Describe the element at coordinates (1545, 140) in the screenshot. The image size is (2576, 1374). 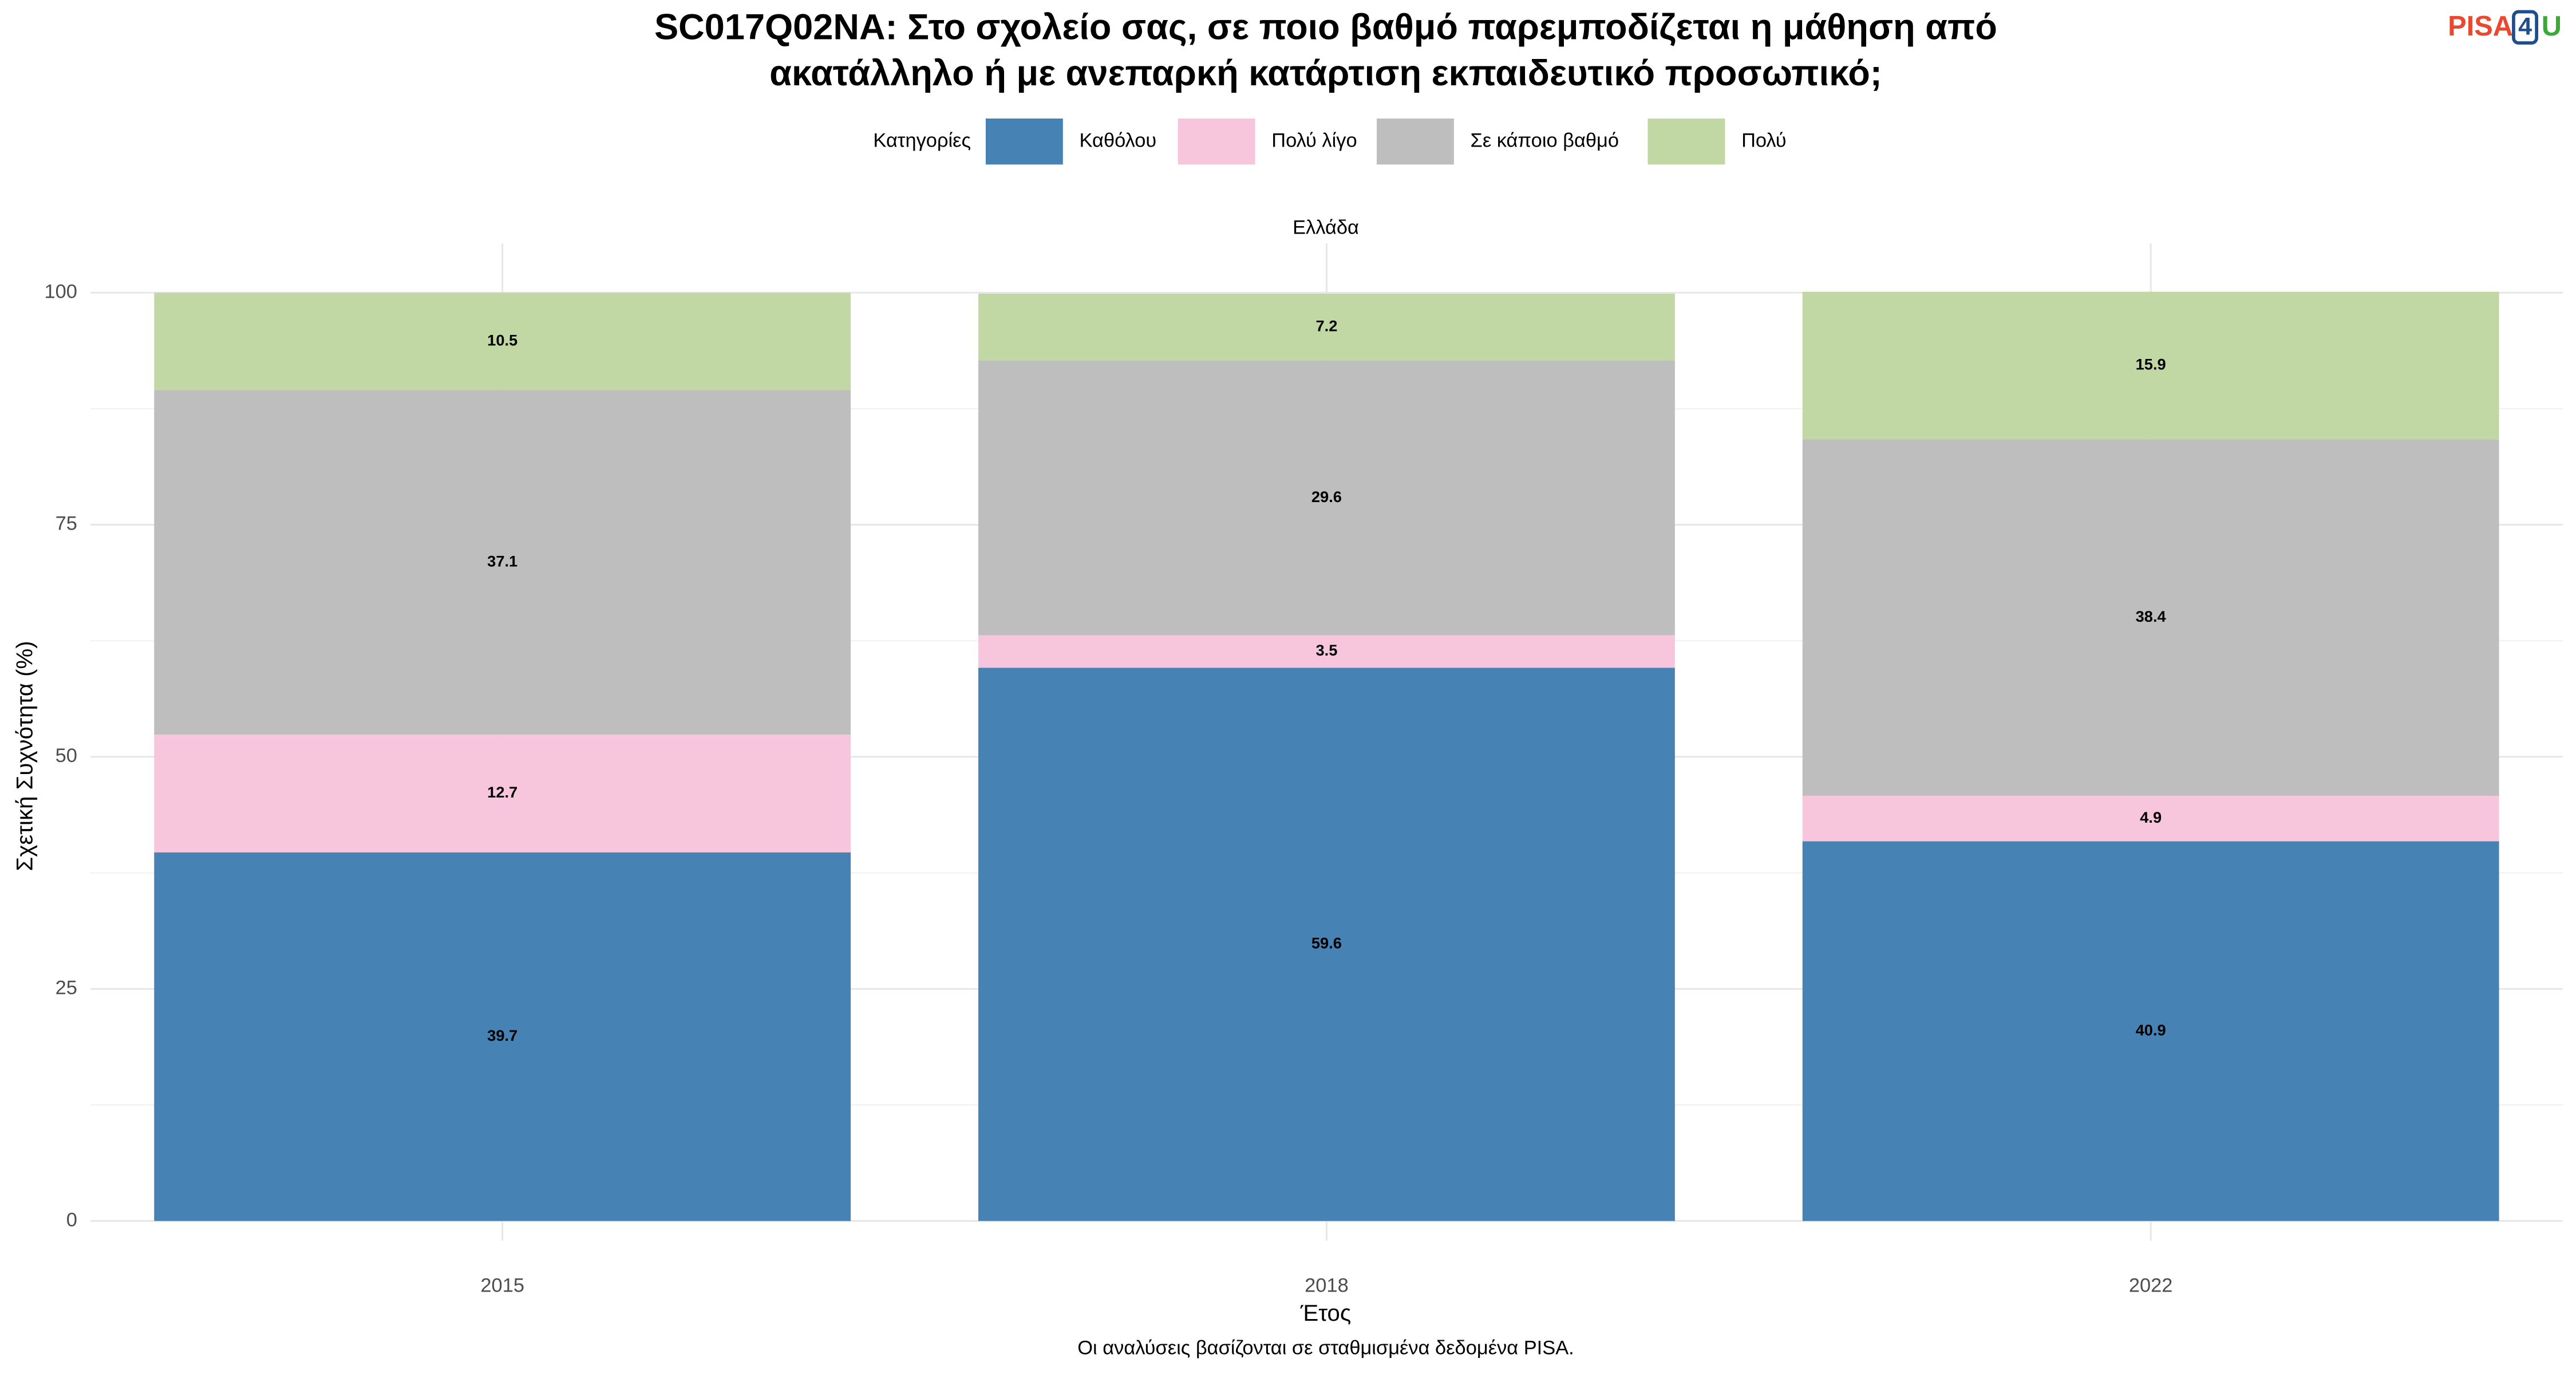
I see `legend-label: Σε κάποιο βαθμό` at that location.